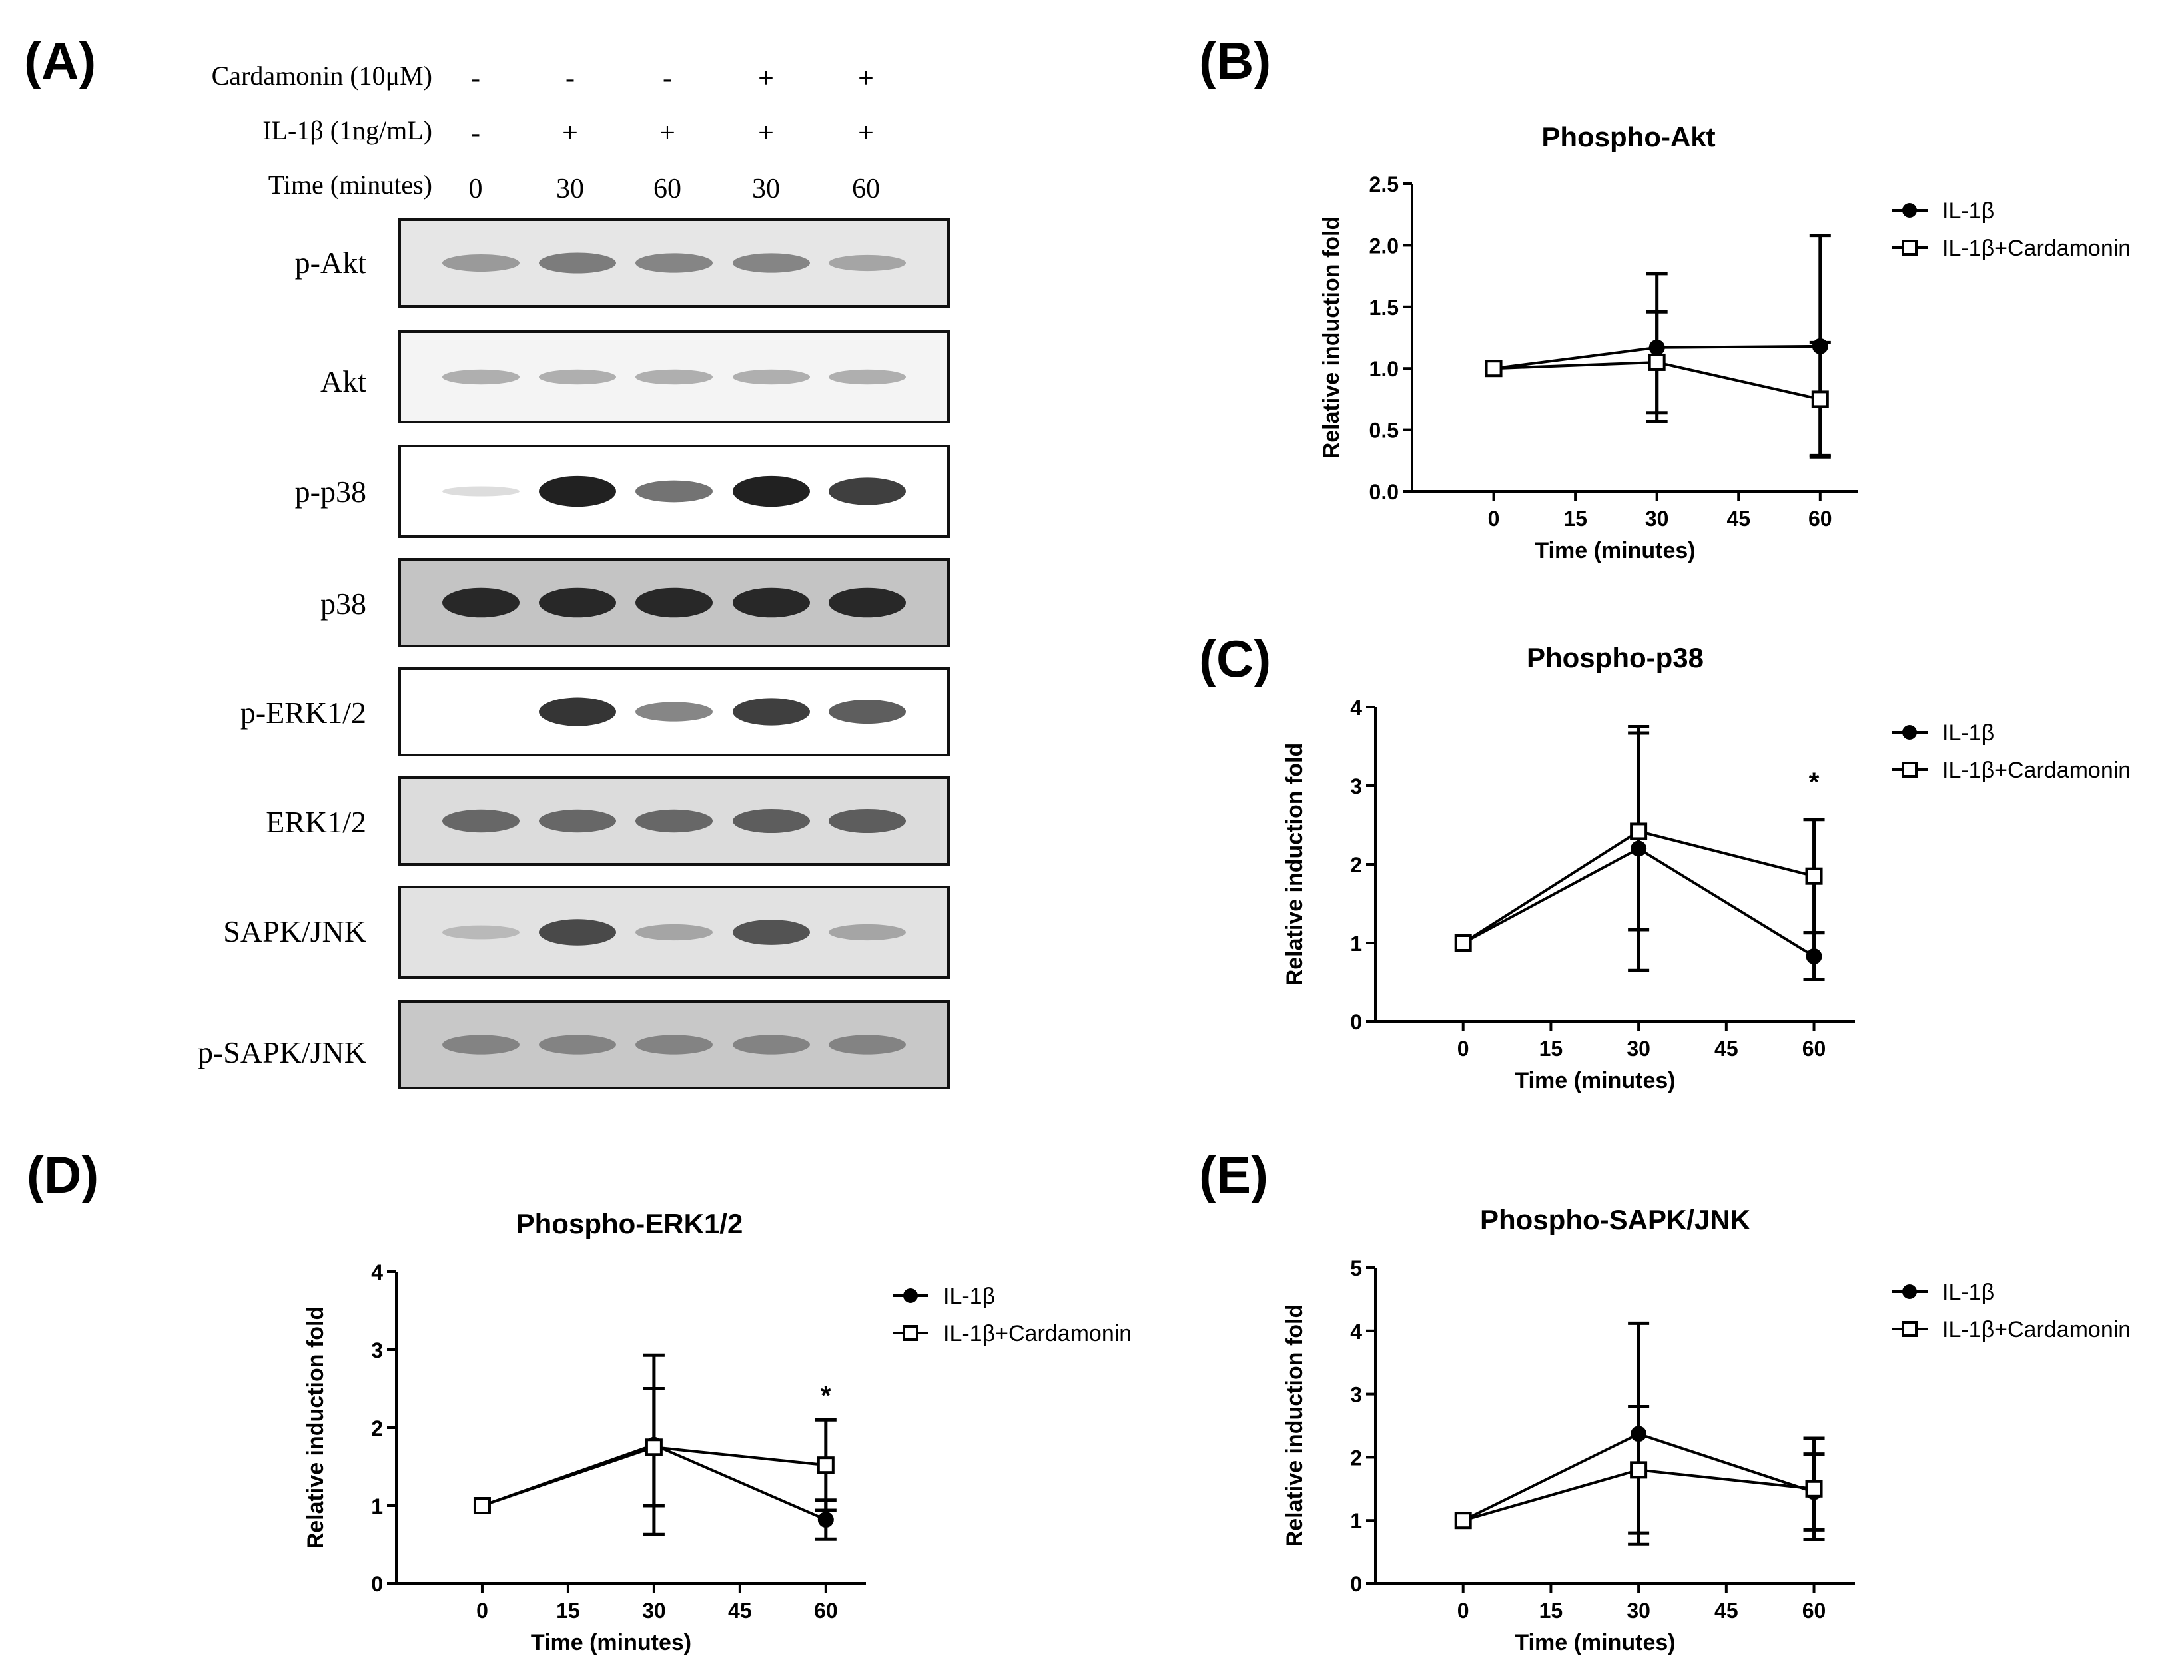 The width and height of the screenshot is (2184, 1680). What do you see at coordinates (1615, 657) in the screenshot?
I see `chart-title: Phospho-p38` at bounding box center [1615, 657].